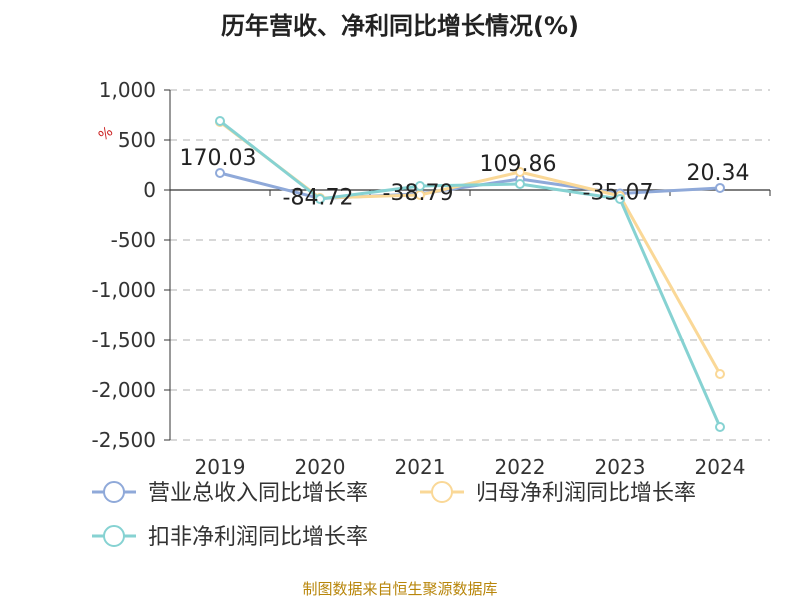 This screenshot has width=800, height=600. What do you see at coordinates (124, 340) in the screenshot?
I see `y-tick-label: -1,500` at bounding box center [124, 340].